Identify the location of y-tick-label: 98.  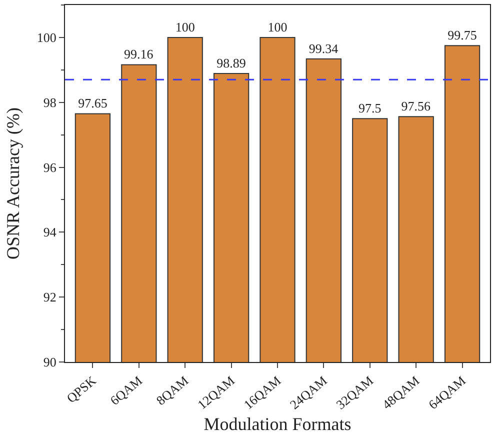
(49, 102).